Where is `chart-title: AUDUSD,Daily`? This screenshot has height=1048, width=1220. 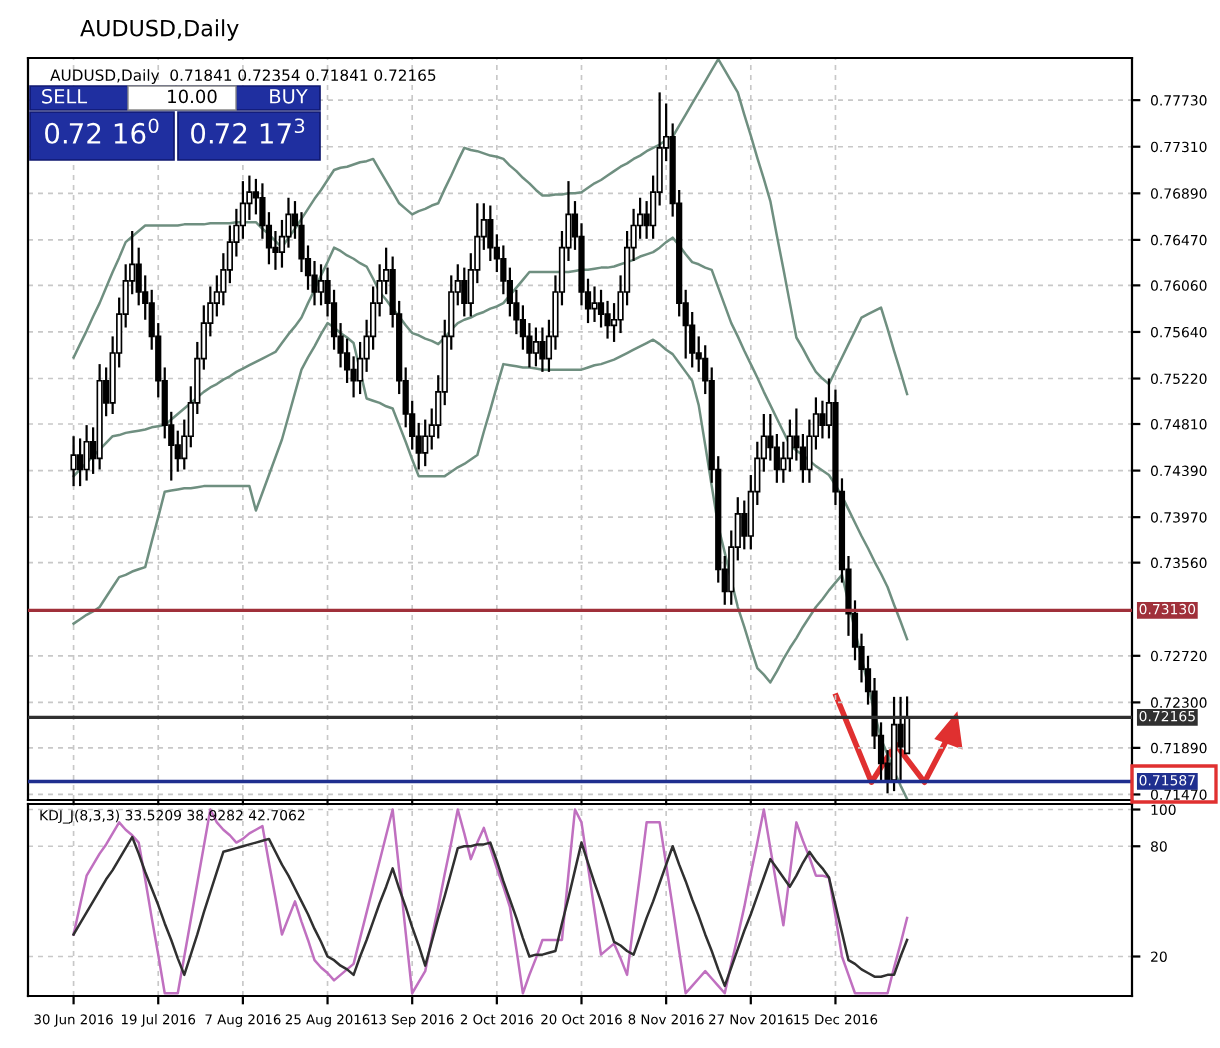 chart-title: AUDUSD,Daily is located at coordinates (159, 30).